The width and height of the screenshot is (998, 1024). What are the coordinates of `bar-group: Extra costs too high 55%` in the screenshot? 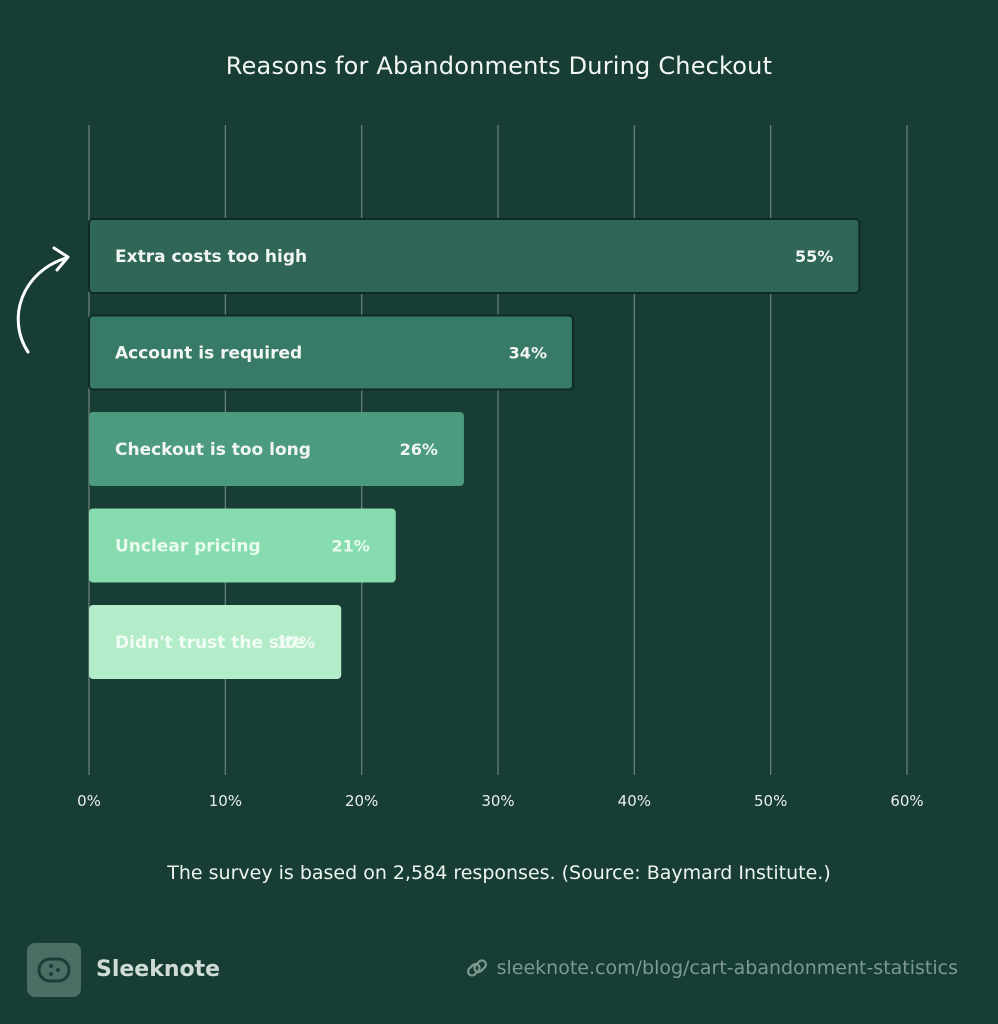 It's located at (474, 256).